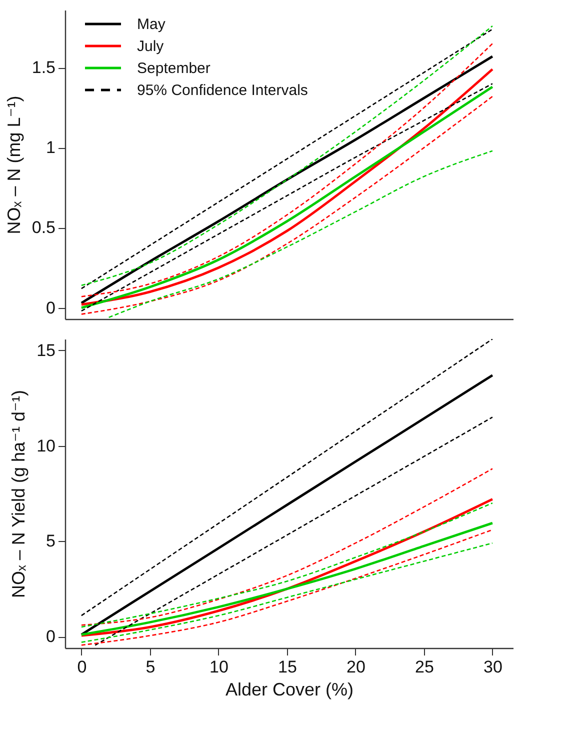  What do you see at coordinates (424, 667) in the screenshot?
I see `x-tick-label: 25` at bounding box center [424, 667].